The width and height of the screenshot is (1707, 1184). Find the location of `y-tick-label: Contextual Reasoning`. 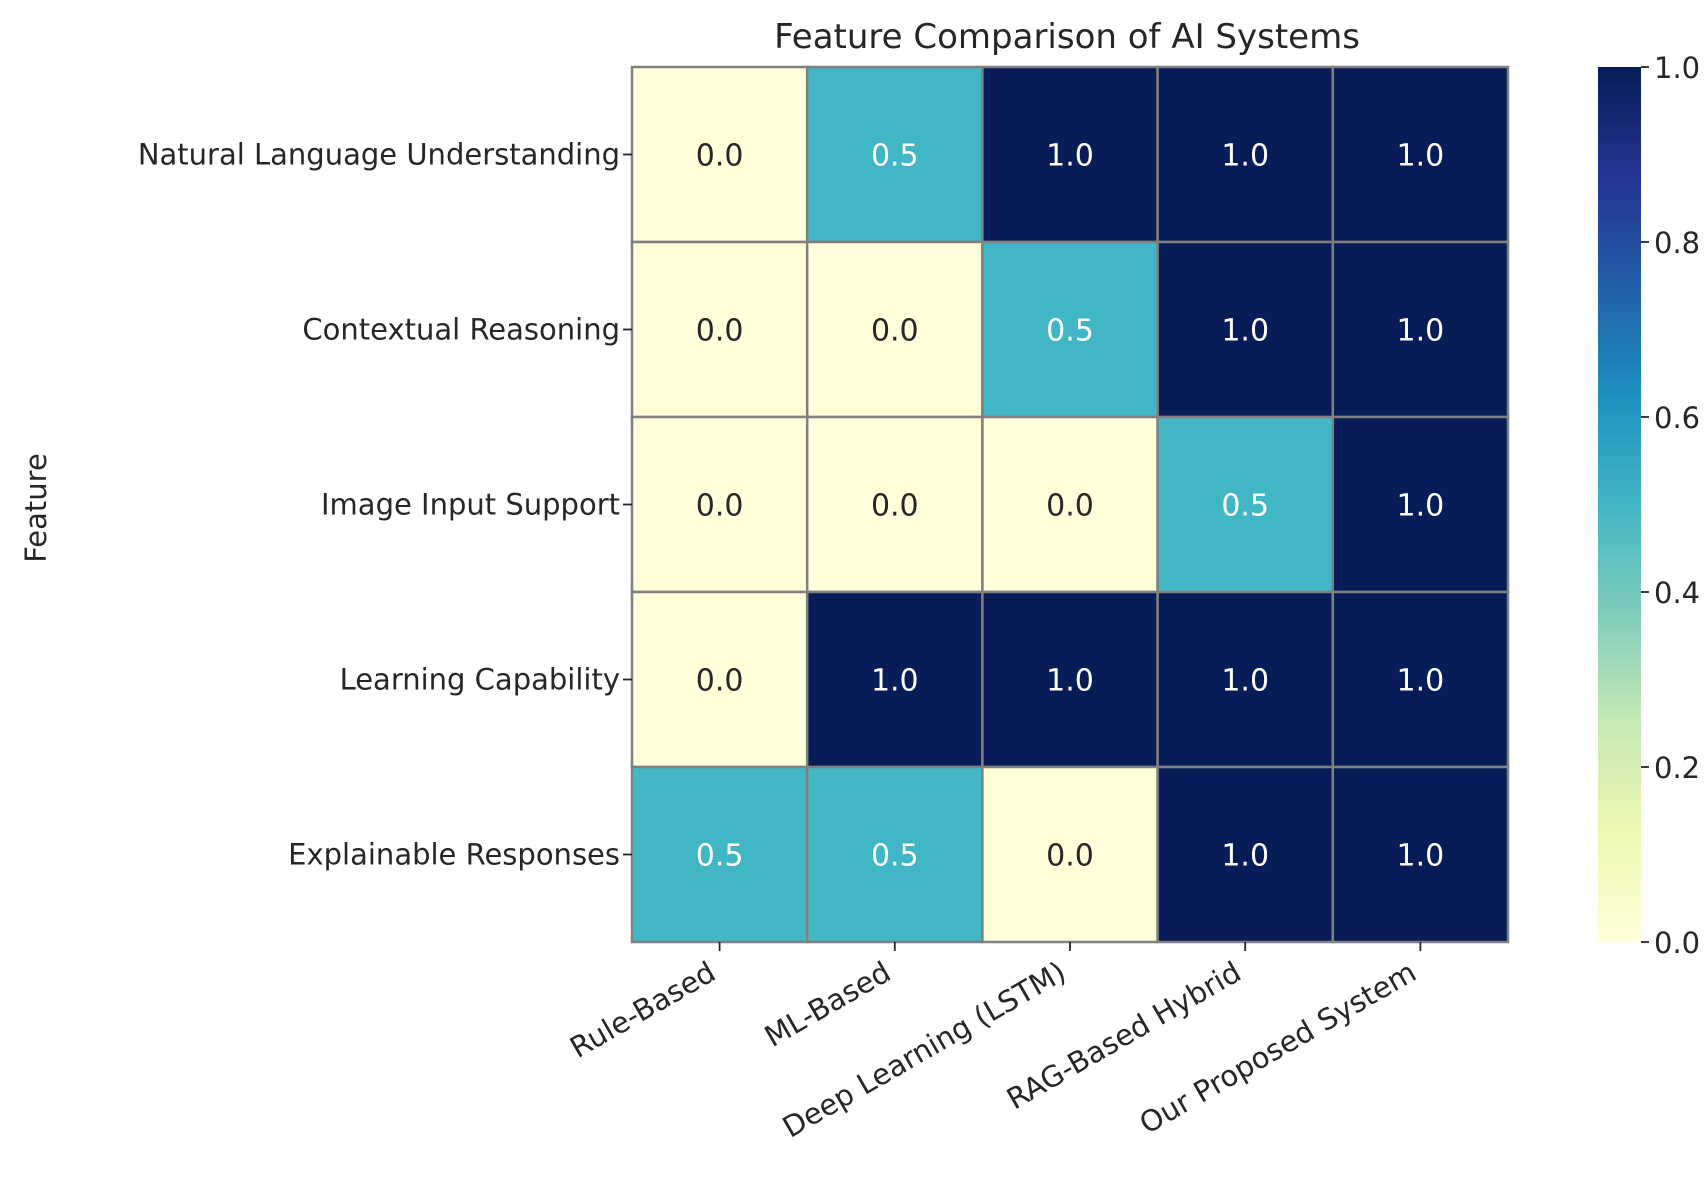

y-tick-label: Contextual Reasoning is located at coordinates (461, 330).